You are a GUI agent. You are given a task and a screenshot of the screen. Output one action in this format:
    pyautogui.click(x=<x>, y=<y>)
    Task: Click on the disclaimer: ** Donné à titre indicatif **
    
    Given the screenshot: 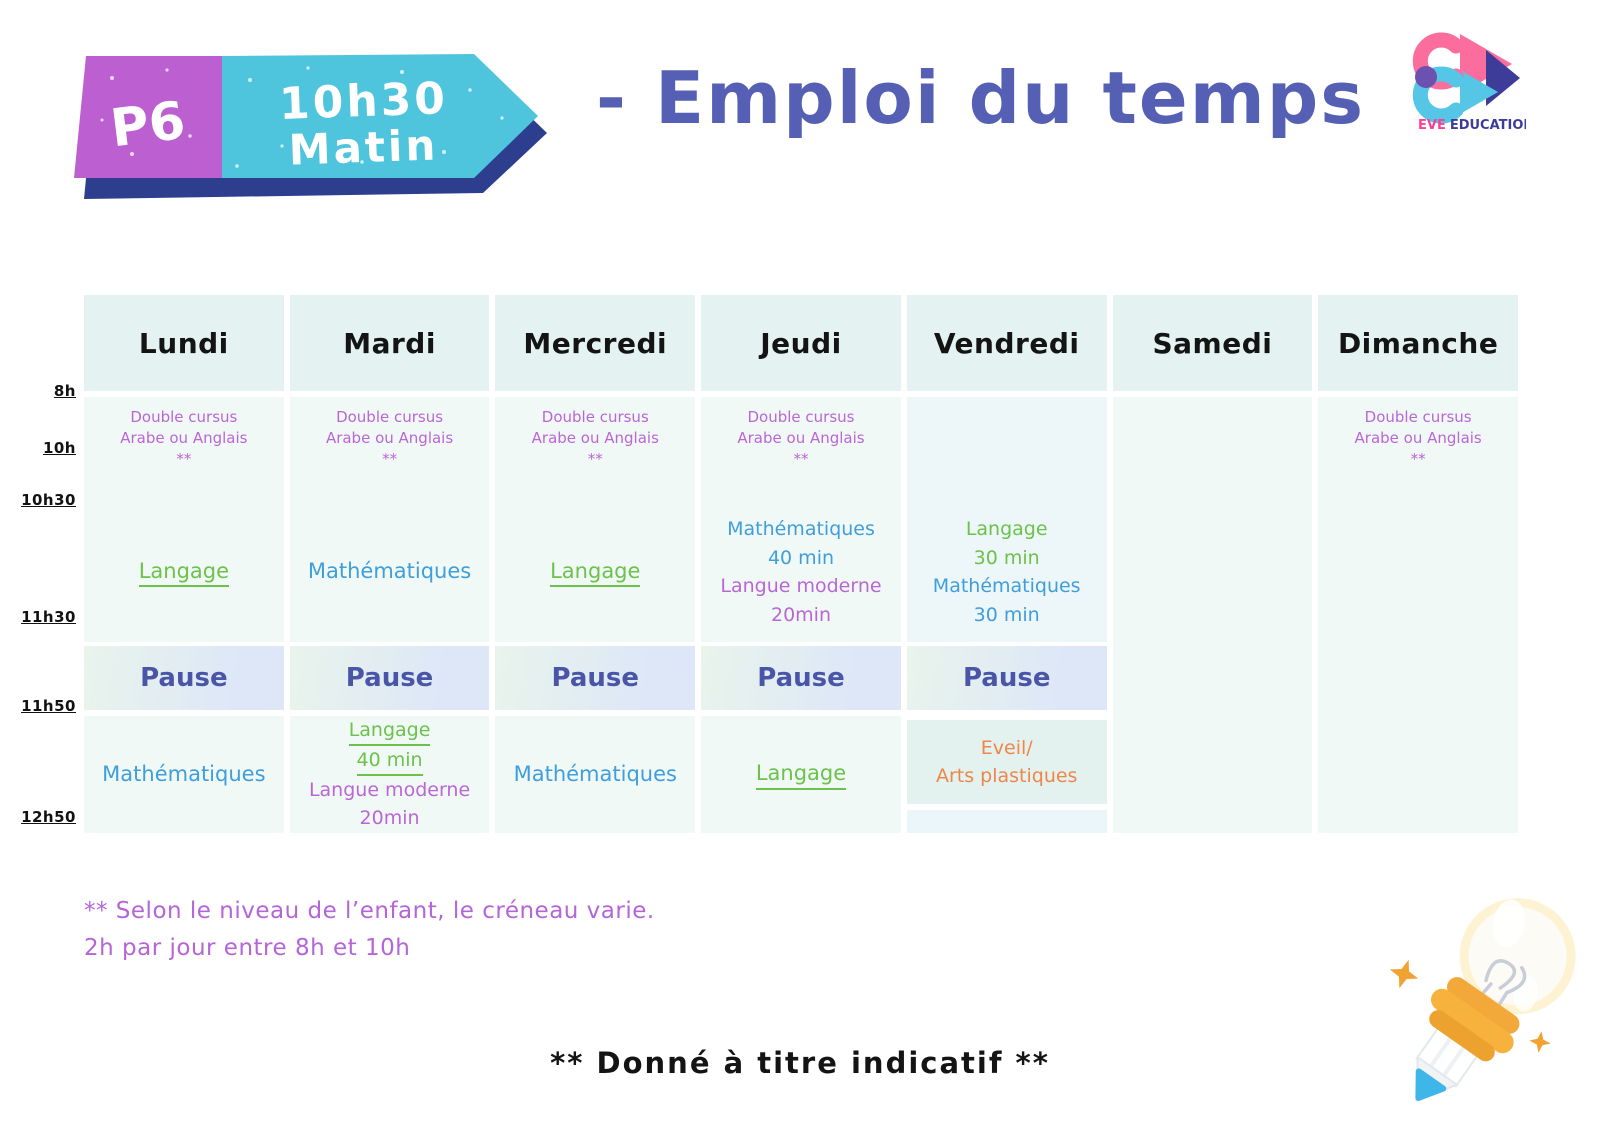 What is the action you would take?
    pyautogui.click(x=800, y=1063)
    